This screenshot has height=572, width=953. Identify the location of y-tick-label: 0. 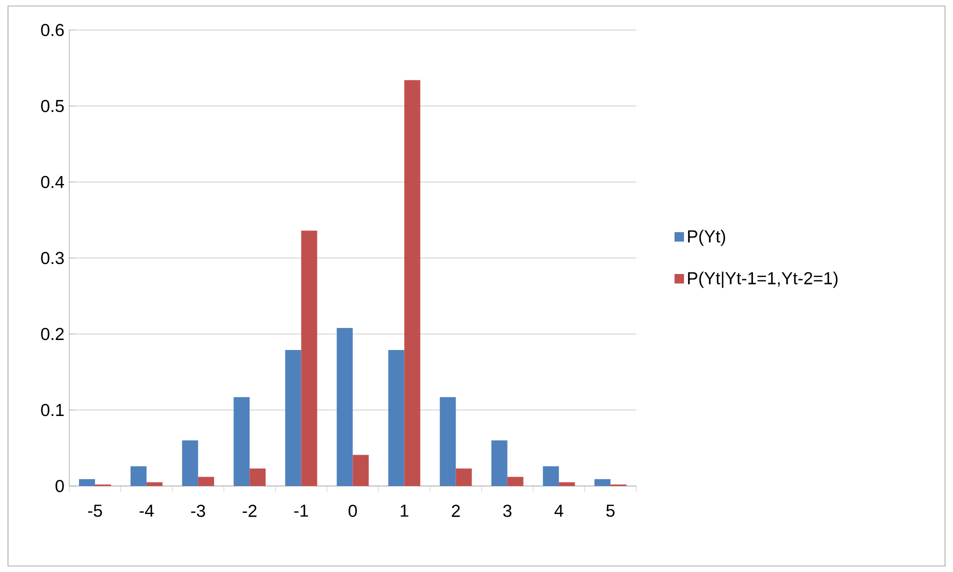
(60, 486).